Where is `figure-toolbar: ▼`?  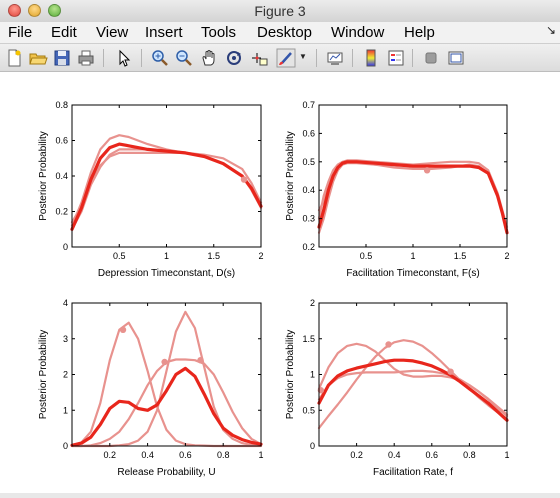
figure-toolbar: ▼ is located at coordinates (280, 58).